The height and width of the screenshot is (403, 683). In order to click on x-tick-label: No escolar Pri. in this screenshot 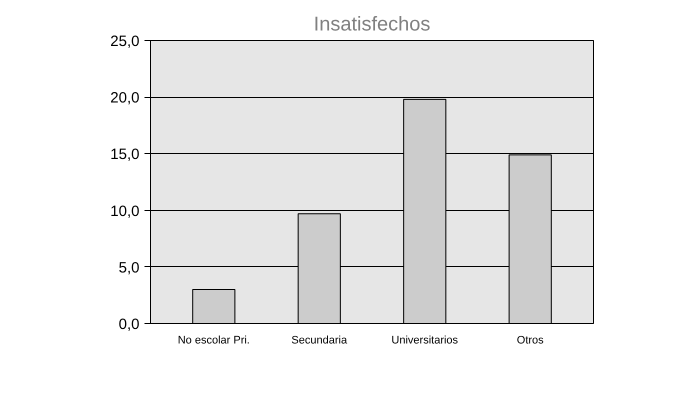, I will do `click(214, 340)`.